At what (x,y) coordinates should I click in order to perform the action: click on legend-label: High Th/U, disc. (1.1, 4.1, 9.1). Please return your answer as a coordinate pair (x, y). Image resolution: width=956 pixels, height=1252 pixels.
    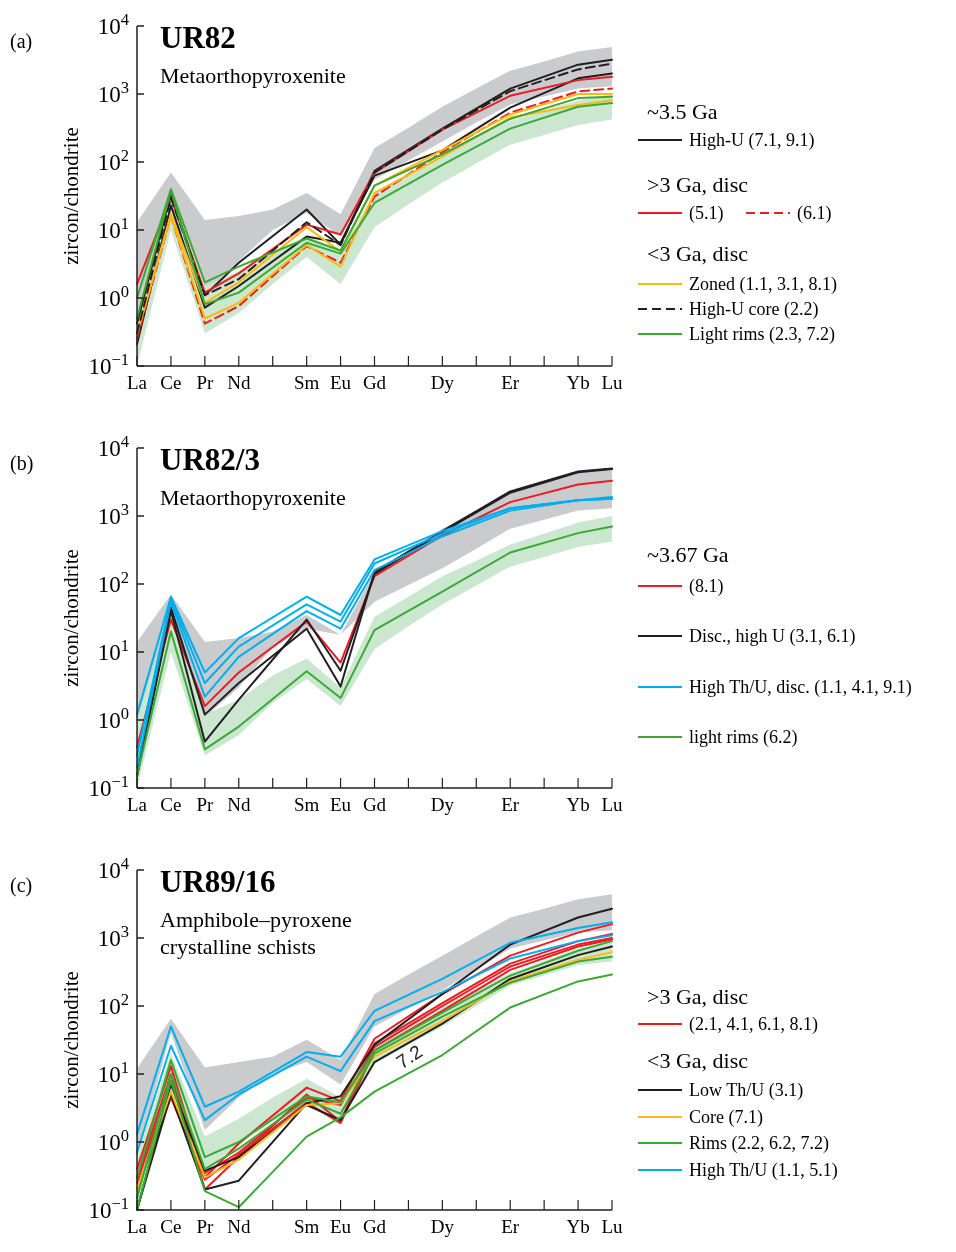
    Looking at the image, I should click on (800, 687).